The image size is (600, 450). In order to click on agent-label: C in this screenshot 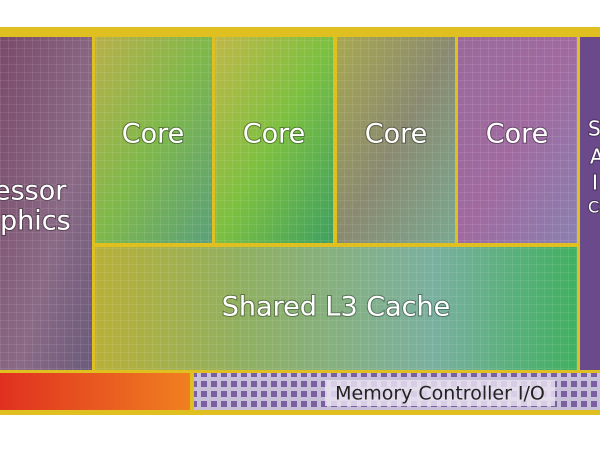, I will do `click(593, 207)`.